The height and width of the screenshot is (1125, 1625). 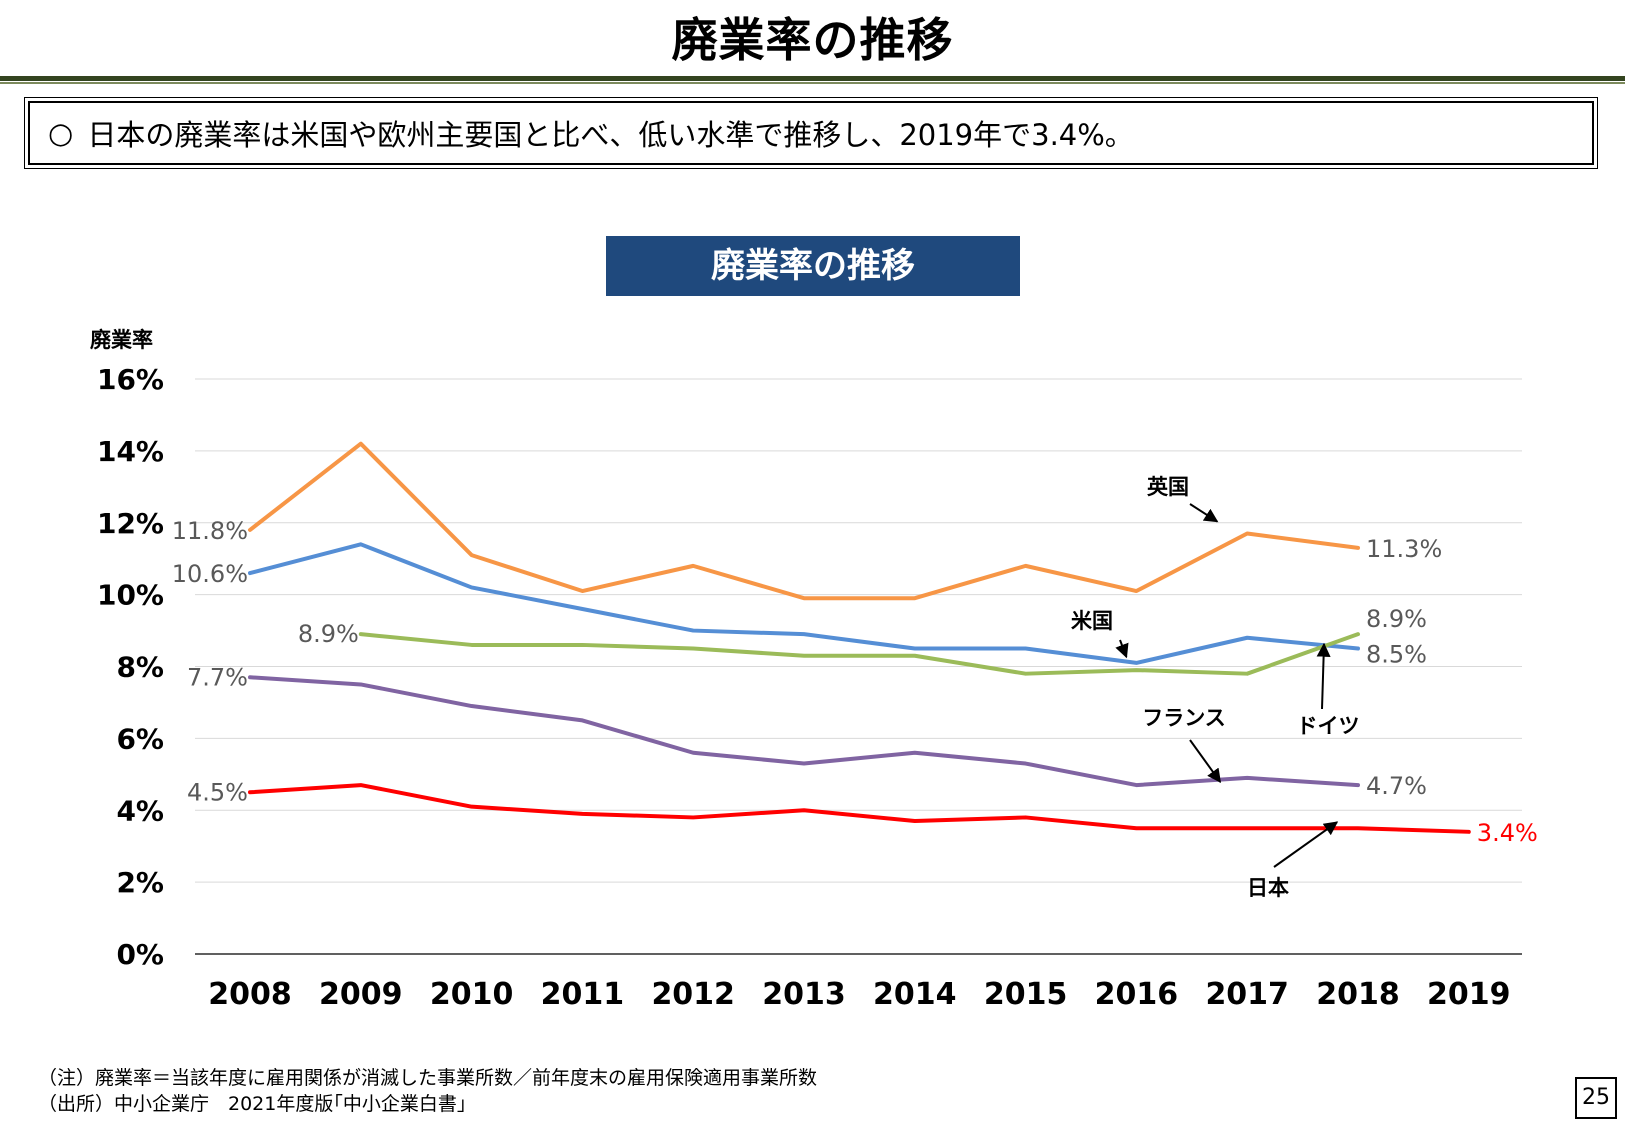 I want to click on series-name-label: 英国, so click(x=1168, y=487).